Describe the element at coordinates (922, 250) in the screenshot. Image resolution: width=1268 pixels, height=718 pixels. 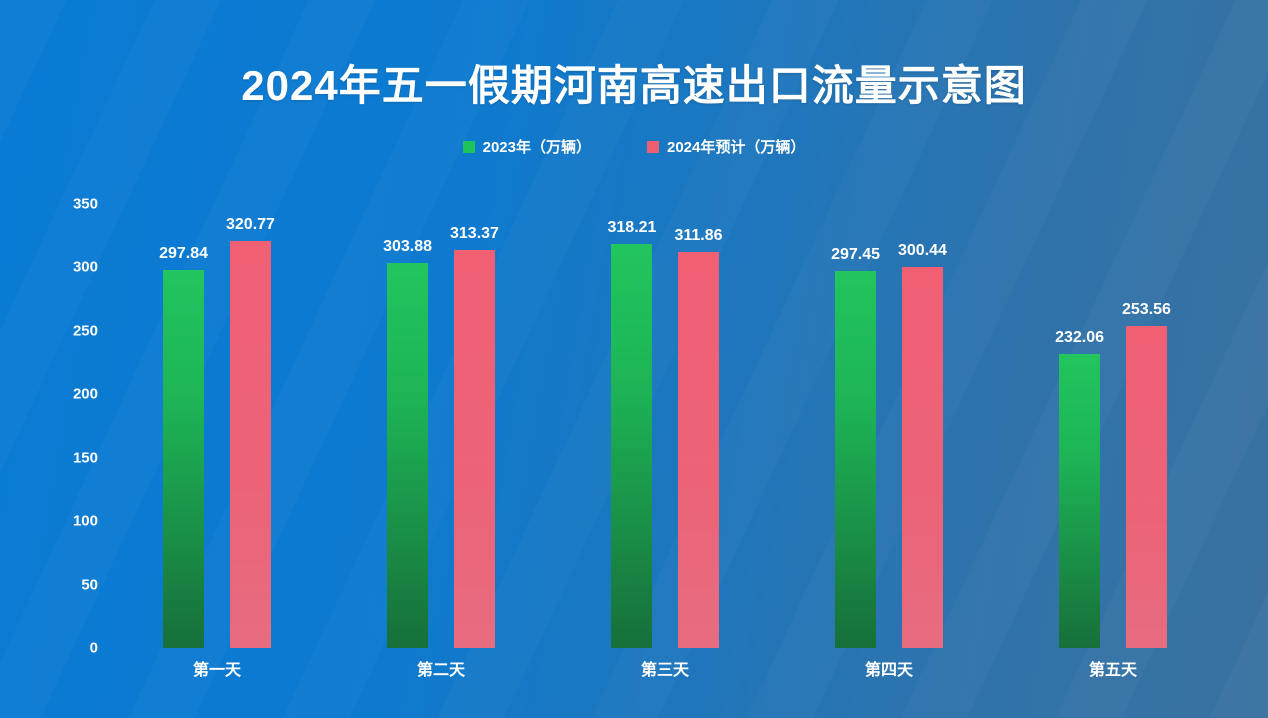
I see `bar-value-label: 300.44` at that location.